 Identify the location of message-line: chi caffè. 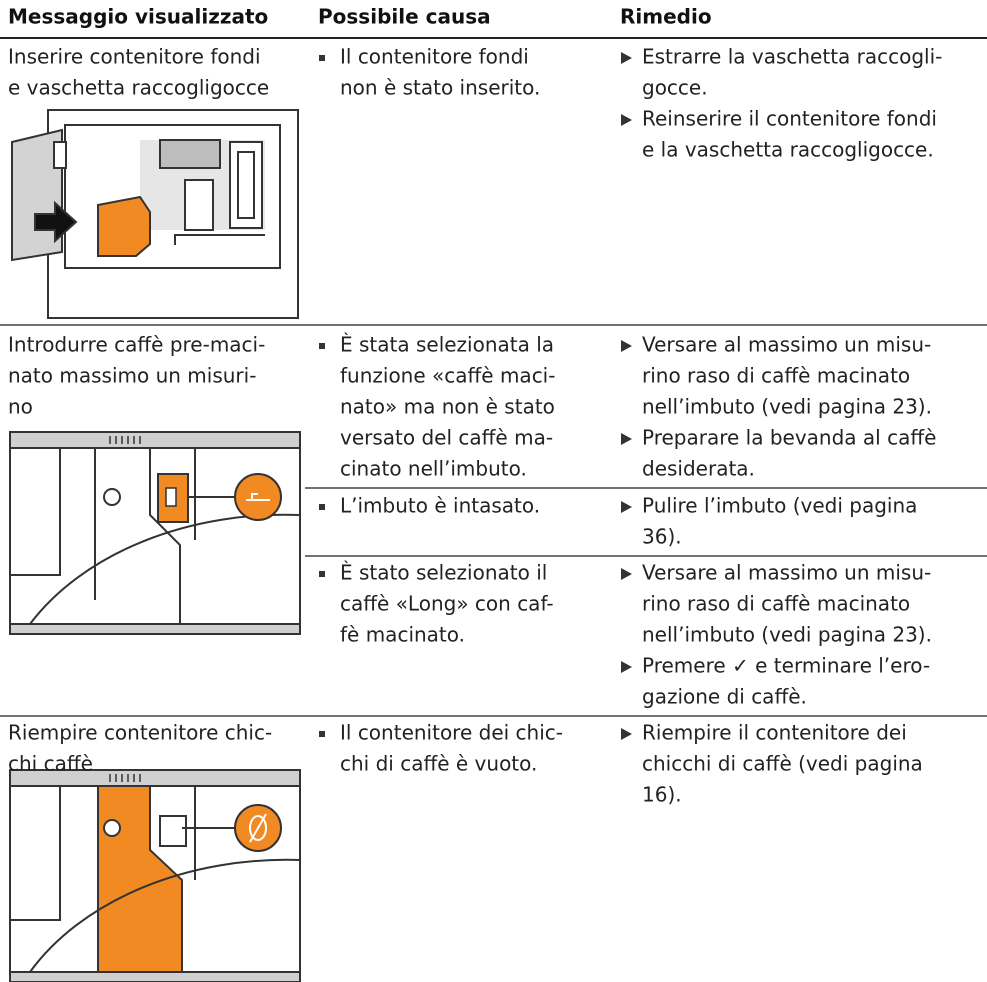
(50, 764).